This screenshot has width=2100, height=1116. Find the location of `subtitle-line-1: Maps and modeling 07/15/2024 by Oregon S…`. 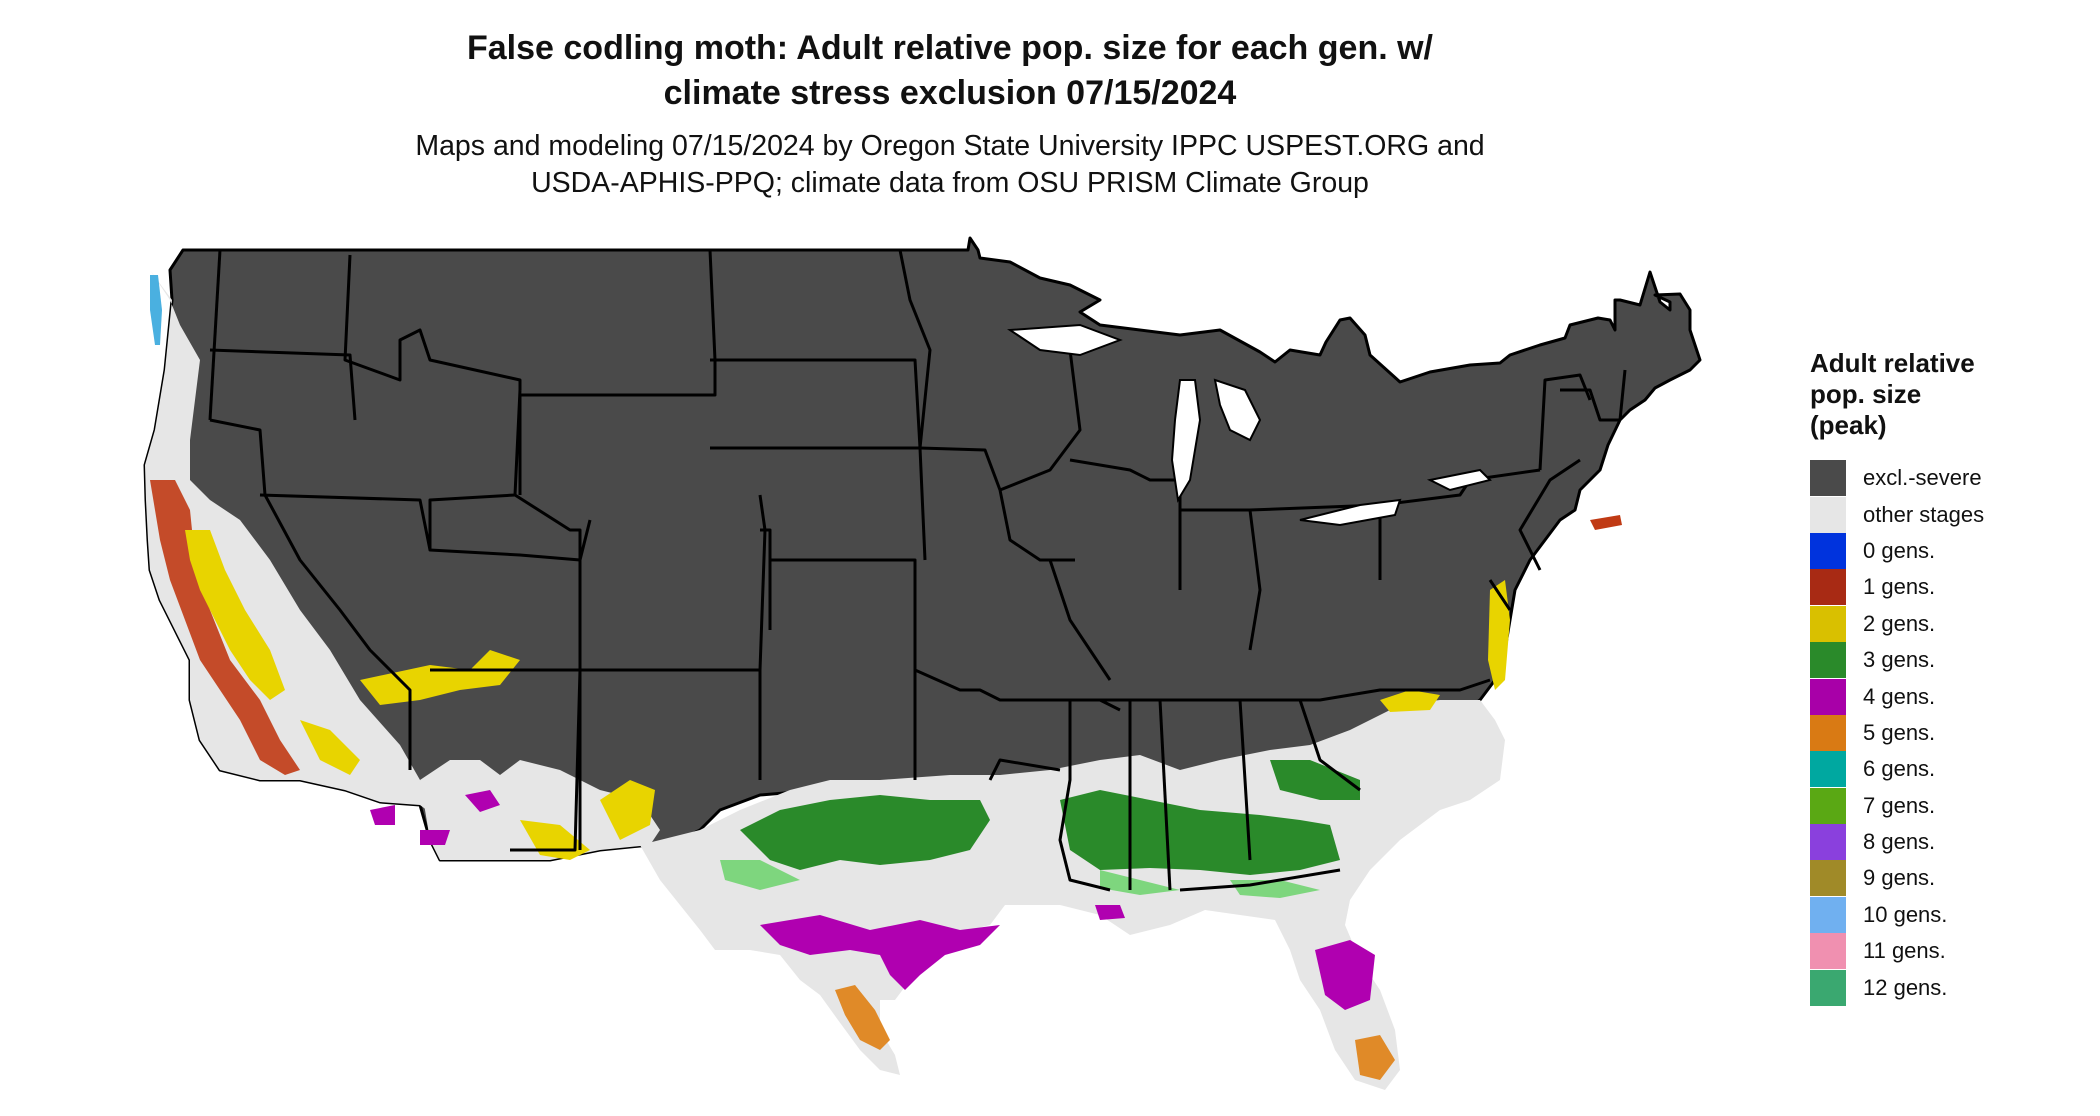

subtitle-line-1: Maps and modeling 07/15/2024 by Oregon S… is located at coordinates (950, 146).